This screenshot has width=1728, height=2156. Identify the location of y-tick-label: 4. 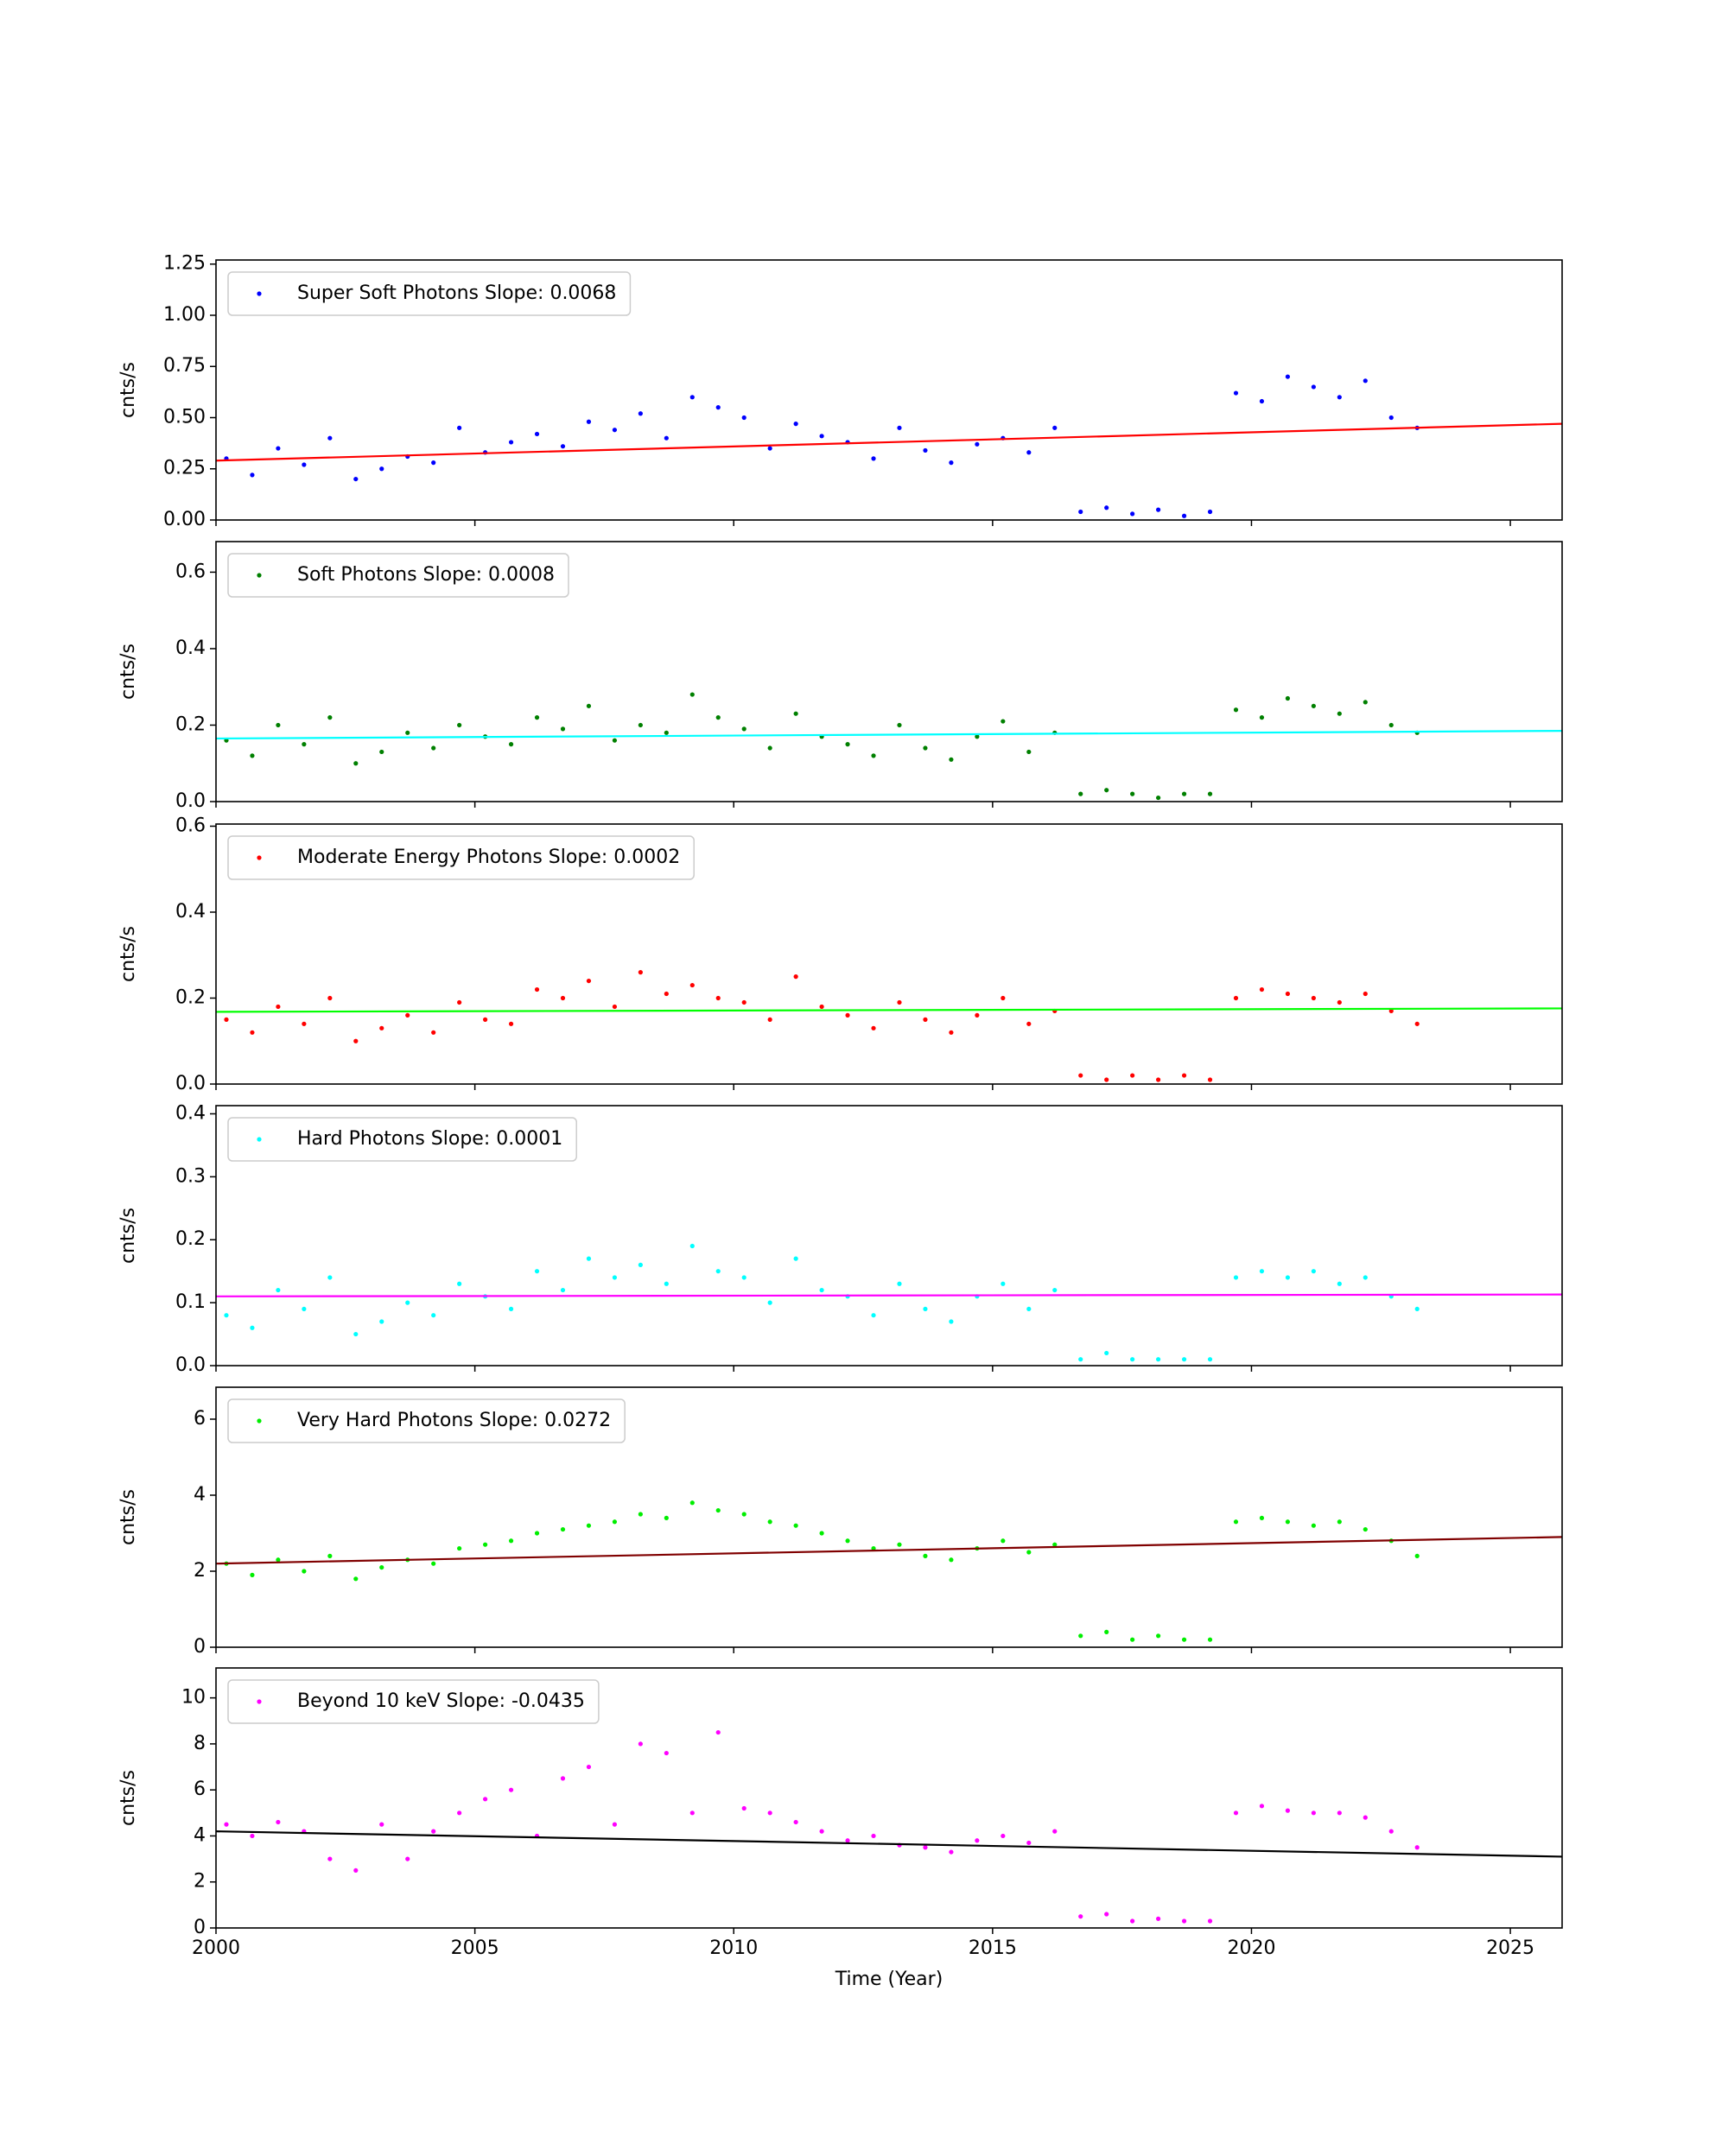
(200, 1835).